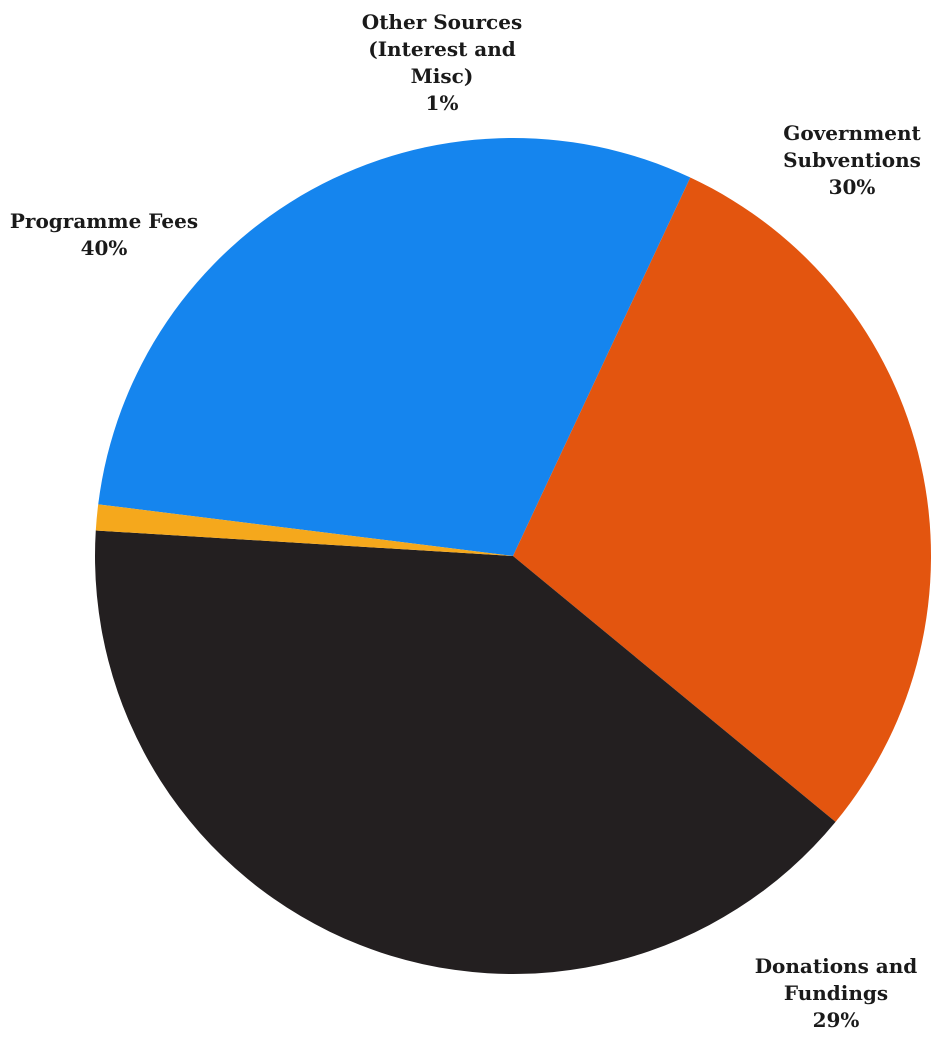 This screenshot has width=934, height=1038. I want to click on slice-value-label: 29%, so click(836, 1020).